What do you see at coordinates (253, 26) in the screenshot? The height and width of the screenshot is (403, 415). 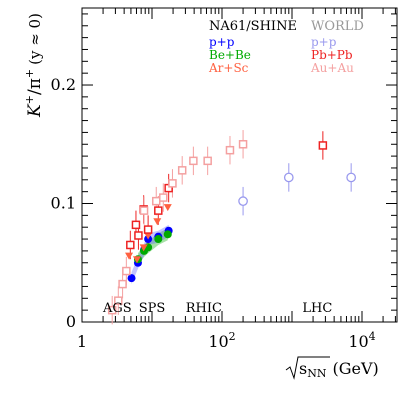 I see `legend-title-na61: NA61/SHINE` at bounding box center [253, 26].